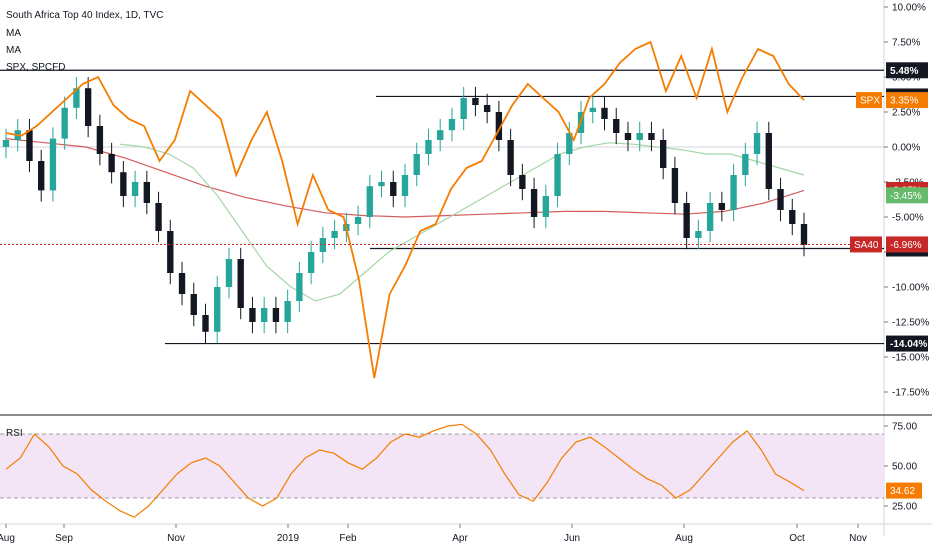  What do you see at coordinates (910, 288) in the screenshot?
I see `y-tick-label: -10.00%` at bounding box center [910, 288].